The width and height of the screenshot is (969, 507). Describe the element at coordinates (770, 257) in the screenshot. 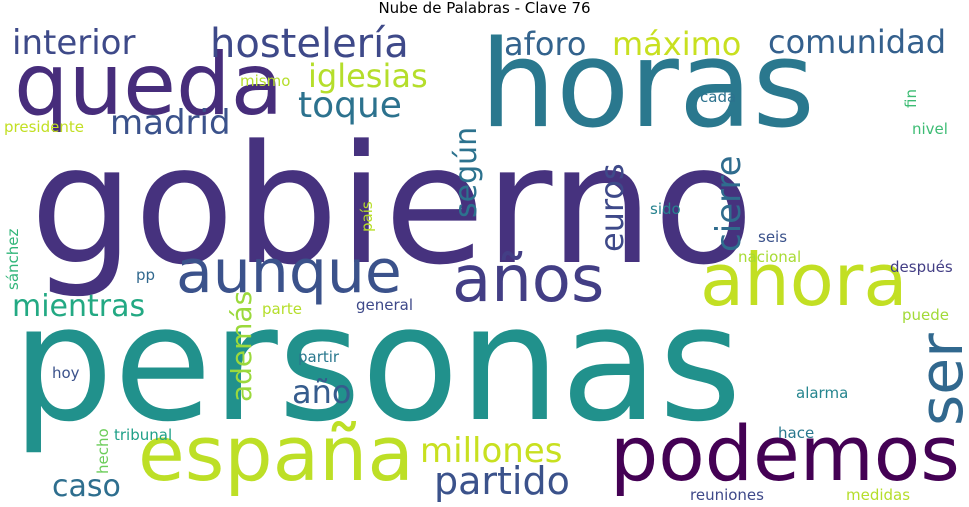

I see `word-nacional: nacional` at that location.